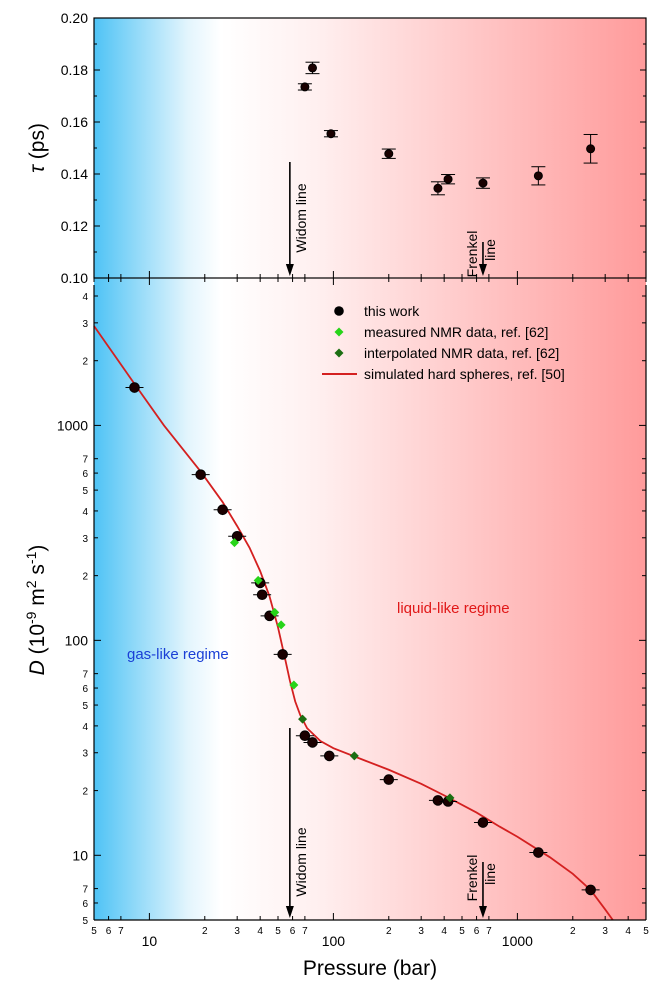 This screenshot has height=984, width=651. What do you see at coordinates (278, 931) in the screenshot?
I see `bottom-xtick-minor-label-6: 5` at bounding box center [278, 931].